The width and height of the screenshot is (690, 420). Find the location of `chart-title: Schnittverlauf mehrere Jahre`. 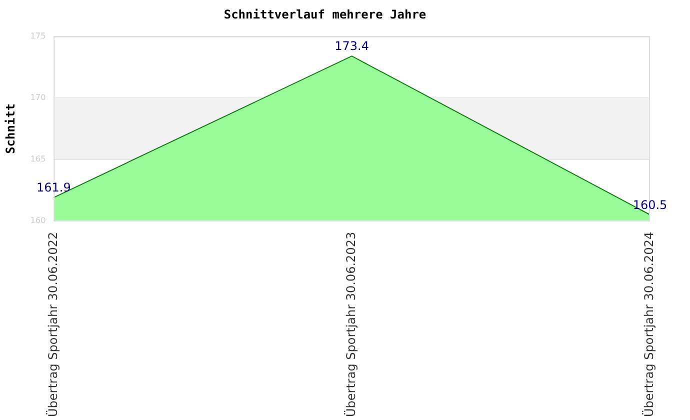

chart-title: Schnittverlauf mehrere Jahre is located at coordinates (325, 14).